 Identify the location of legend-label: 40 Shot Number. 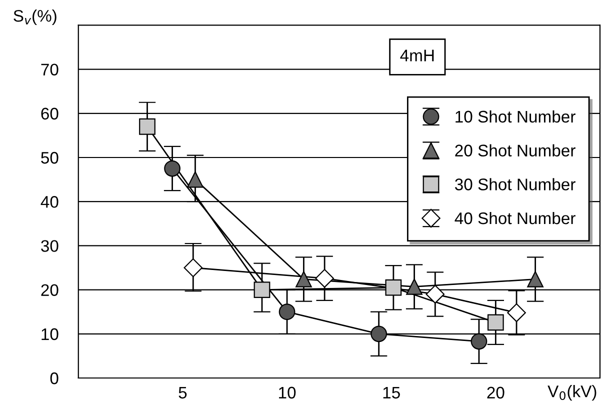
(515, 218).